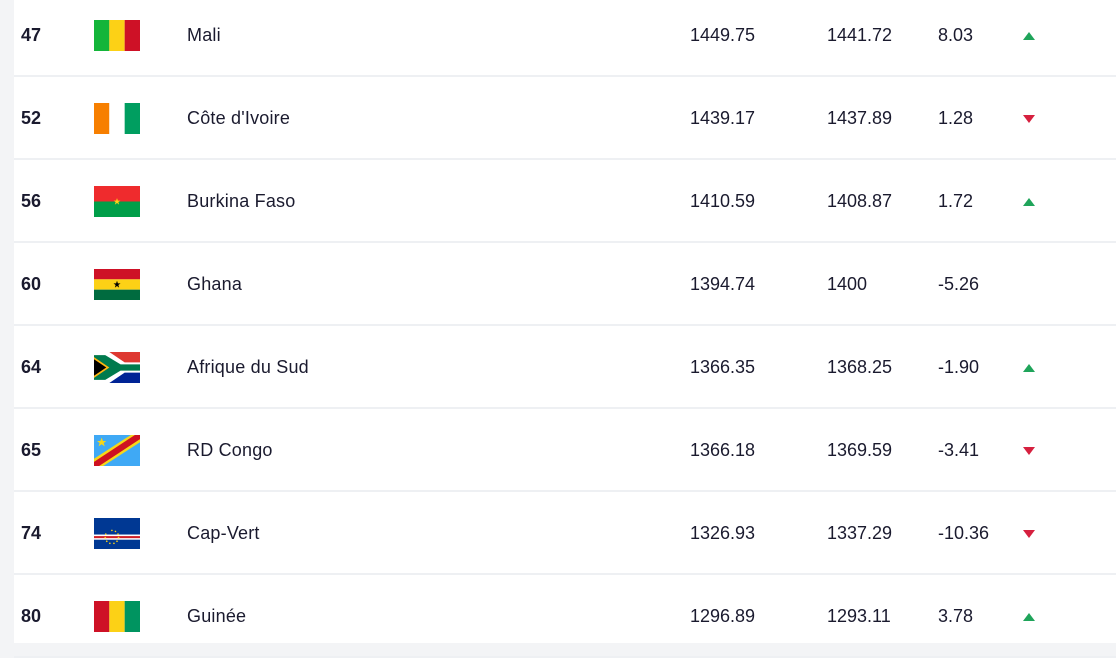  Describe the element at coordinates (565, 534) in the screenshot. I see `table-row: 74 Cap-Vert 1326.93 1337.29 -10.36` at that location.